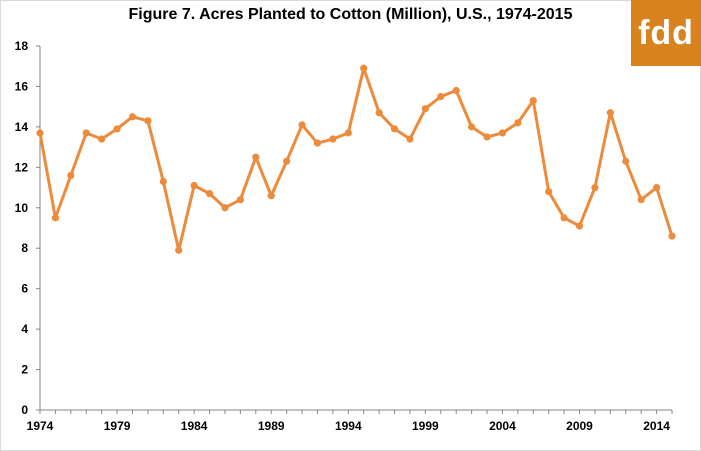  What do you see at coordinates (666, 33) in the screenshot?
I see `fdd-logo: fdd` at bounding box center [666, 33].